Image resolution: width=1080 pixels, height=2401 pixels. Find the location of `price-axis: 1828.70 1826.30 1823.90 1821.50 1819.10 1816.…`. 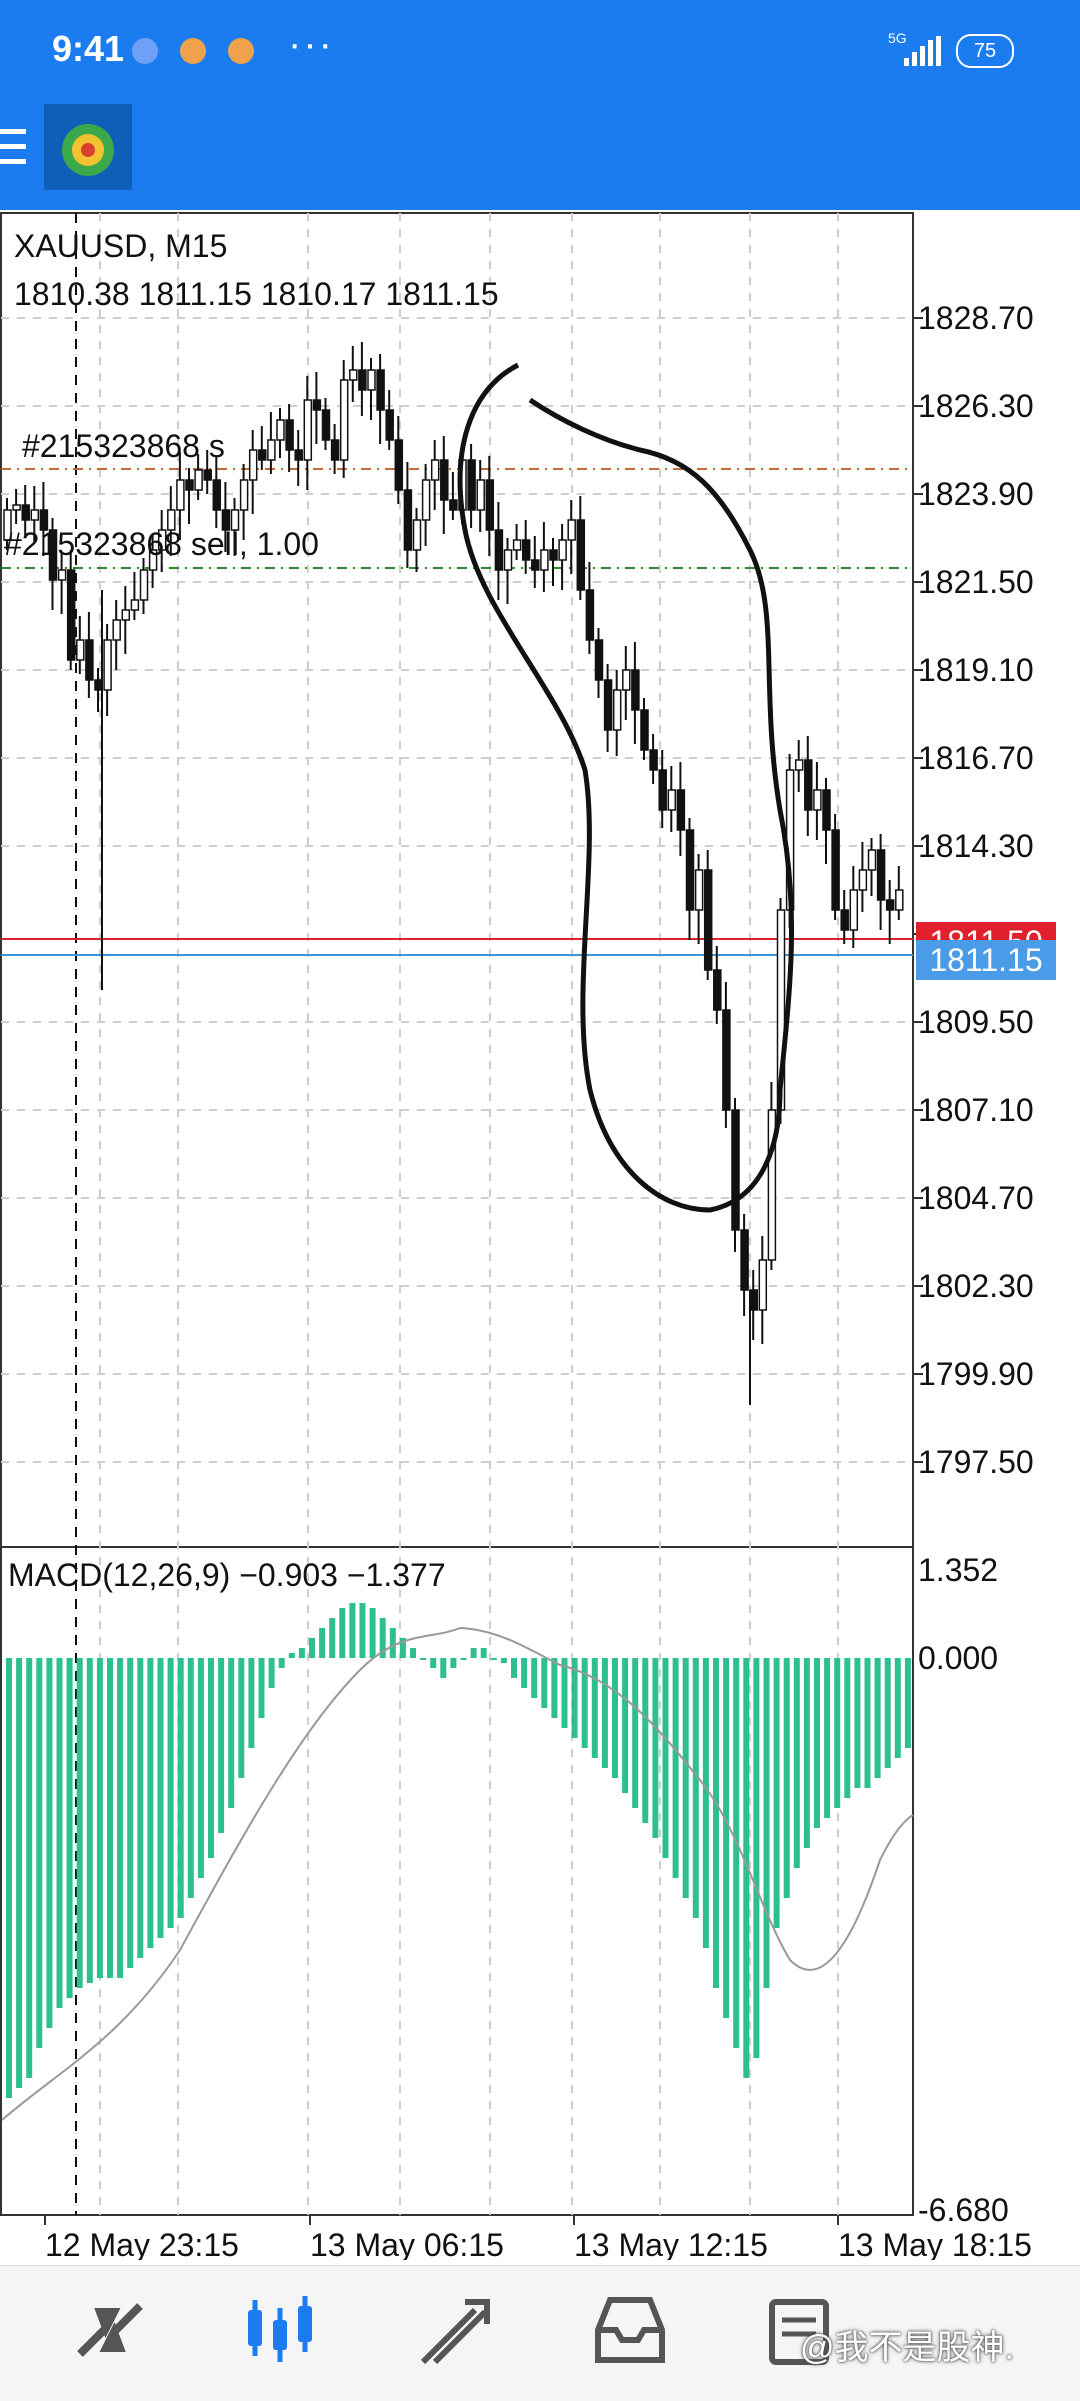

price-axis: 1828.70 1826.30 1823.90 1821.50 1819.10 1816.… is located at coordinates (973, 890).